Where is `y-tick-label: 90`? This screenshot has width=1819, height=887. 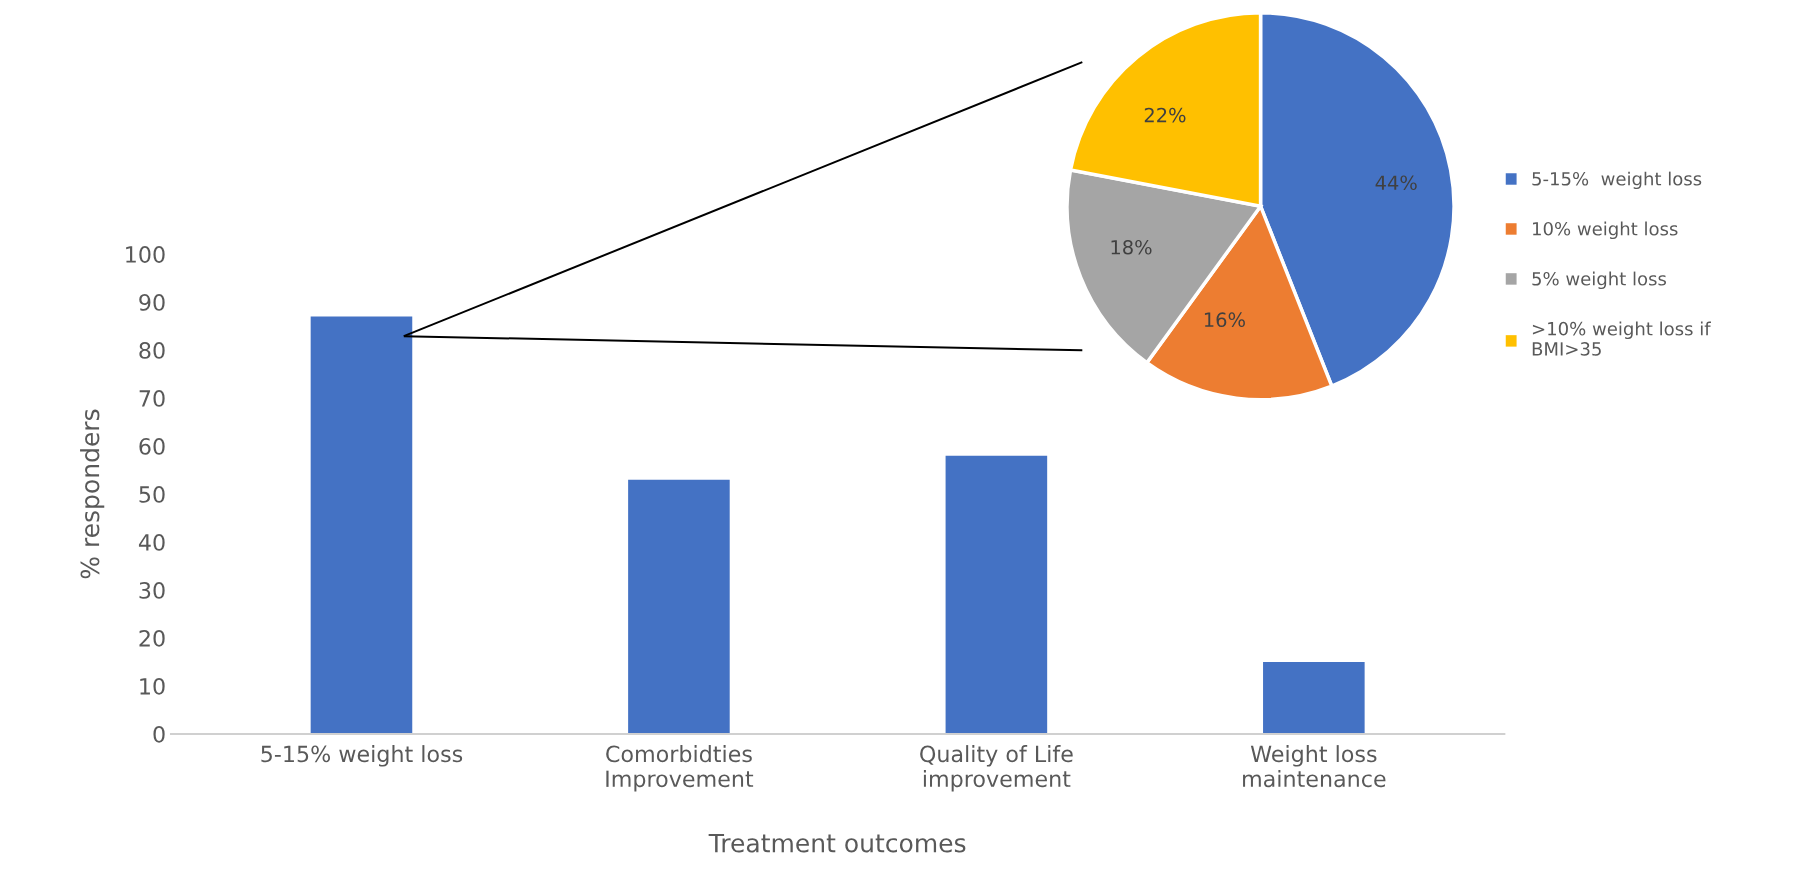
y-tick-label: 90 is located at coordinates (152, 302).